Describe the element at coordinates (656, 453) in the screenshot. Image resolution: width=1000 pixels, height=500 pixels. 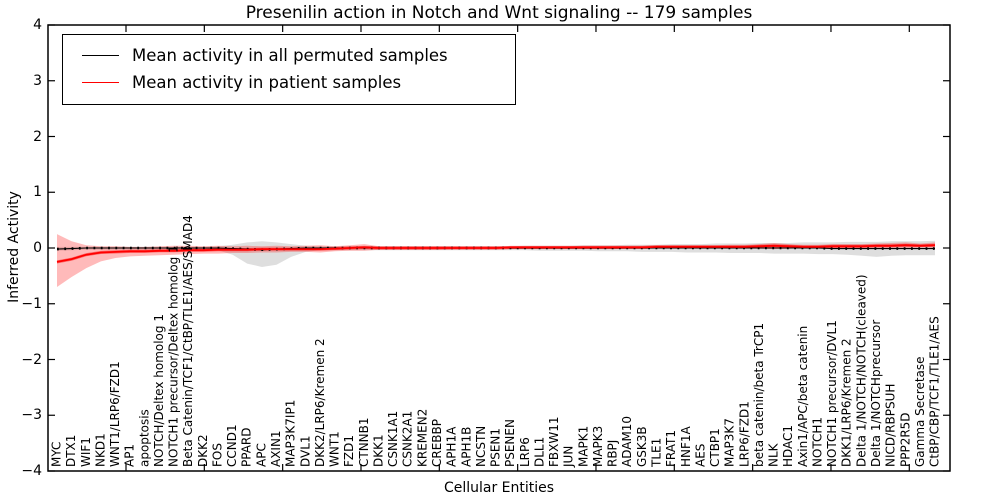
I see `x-category-label: TLE1` at that location.